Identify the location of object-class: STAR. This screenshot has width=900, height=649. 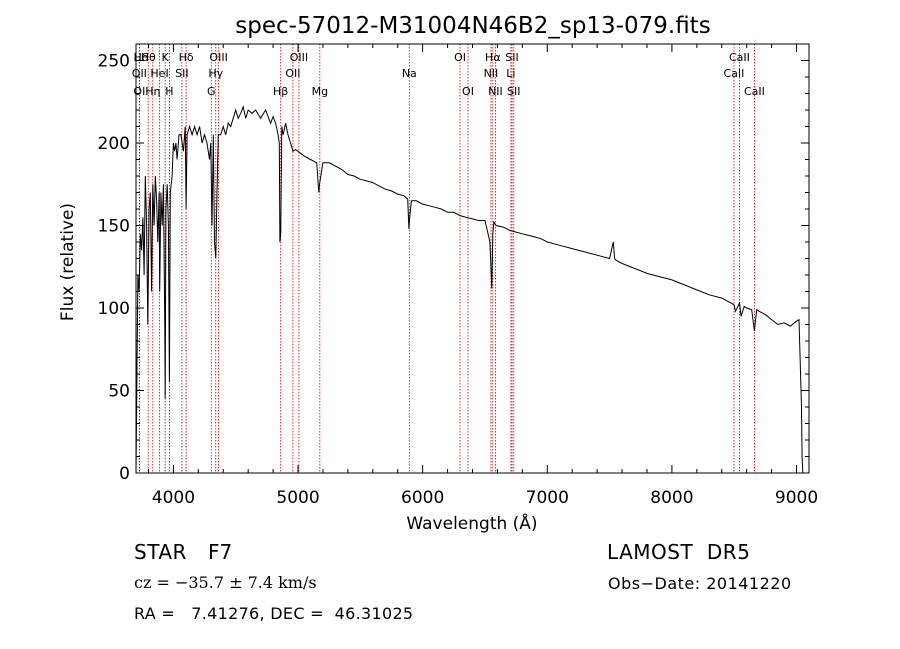
(160, 552).